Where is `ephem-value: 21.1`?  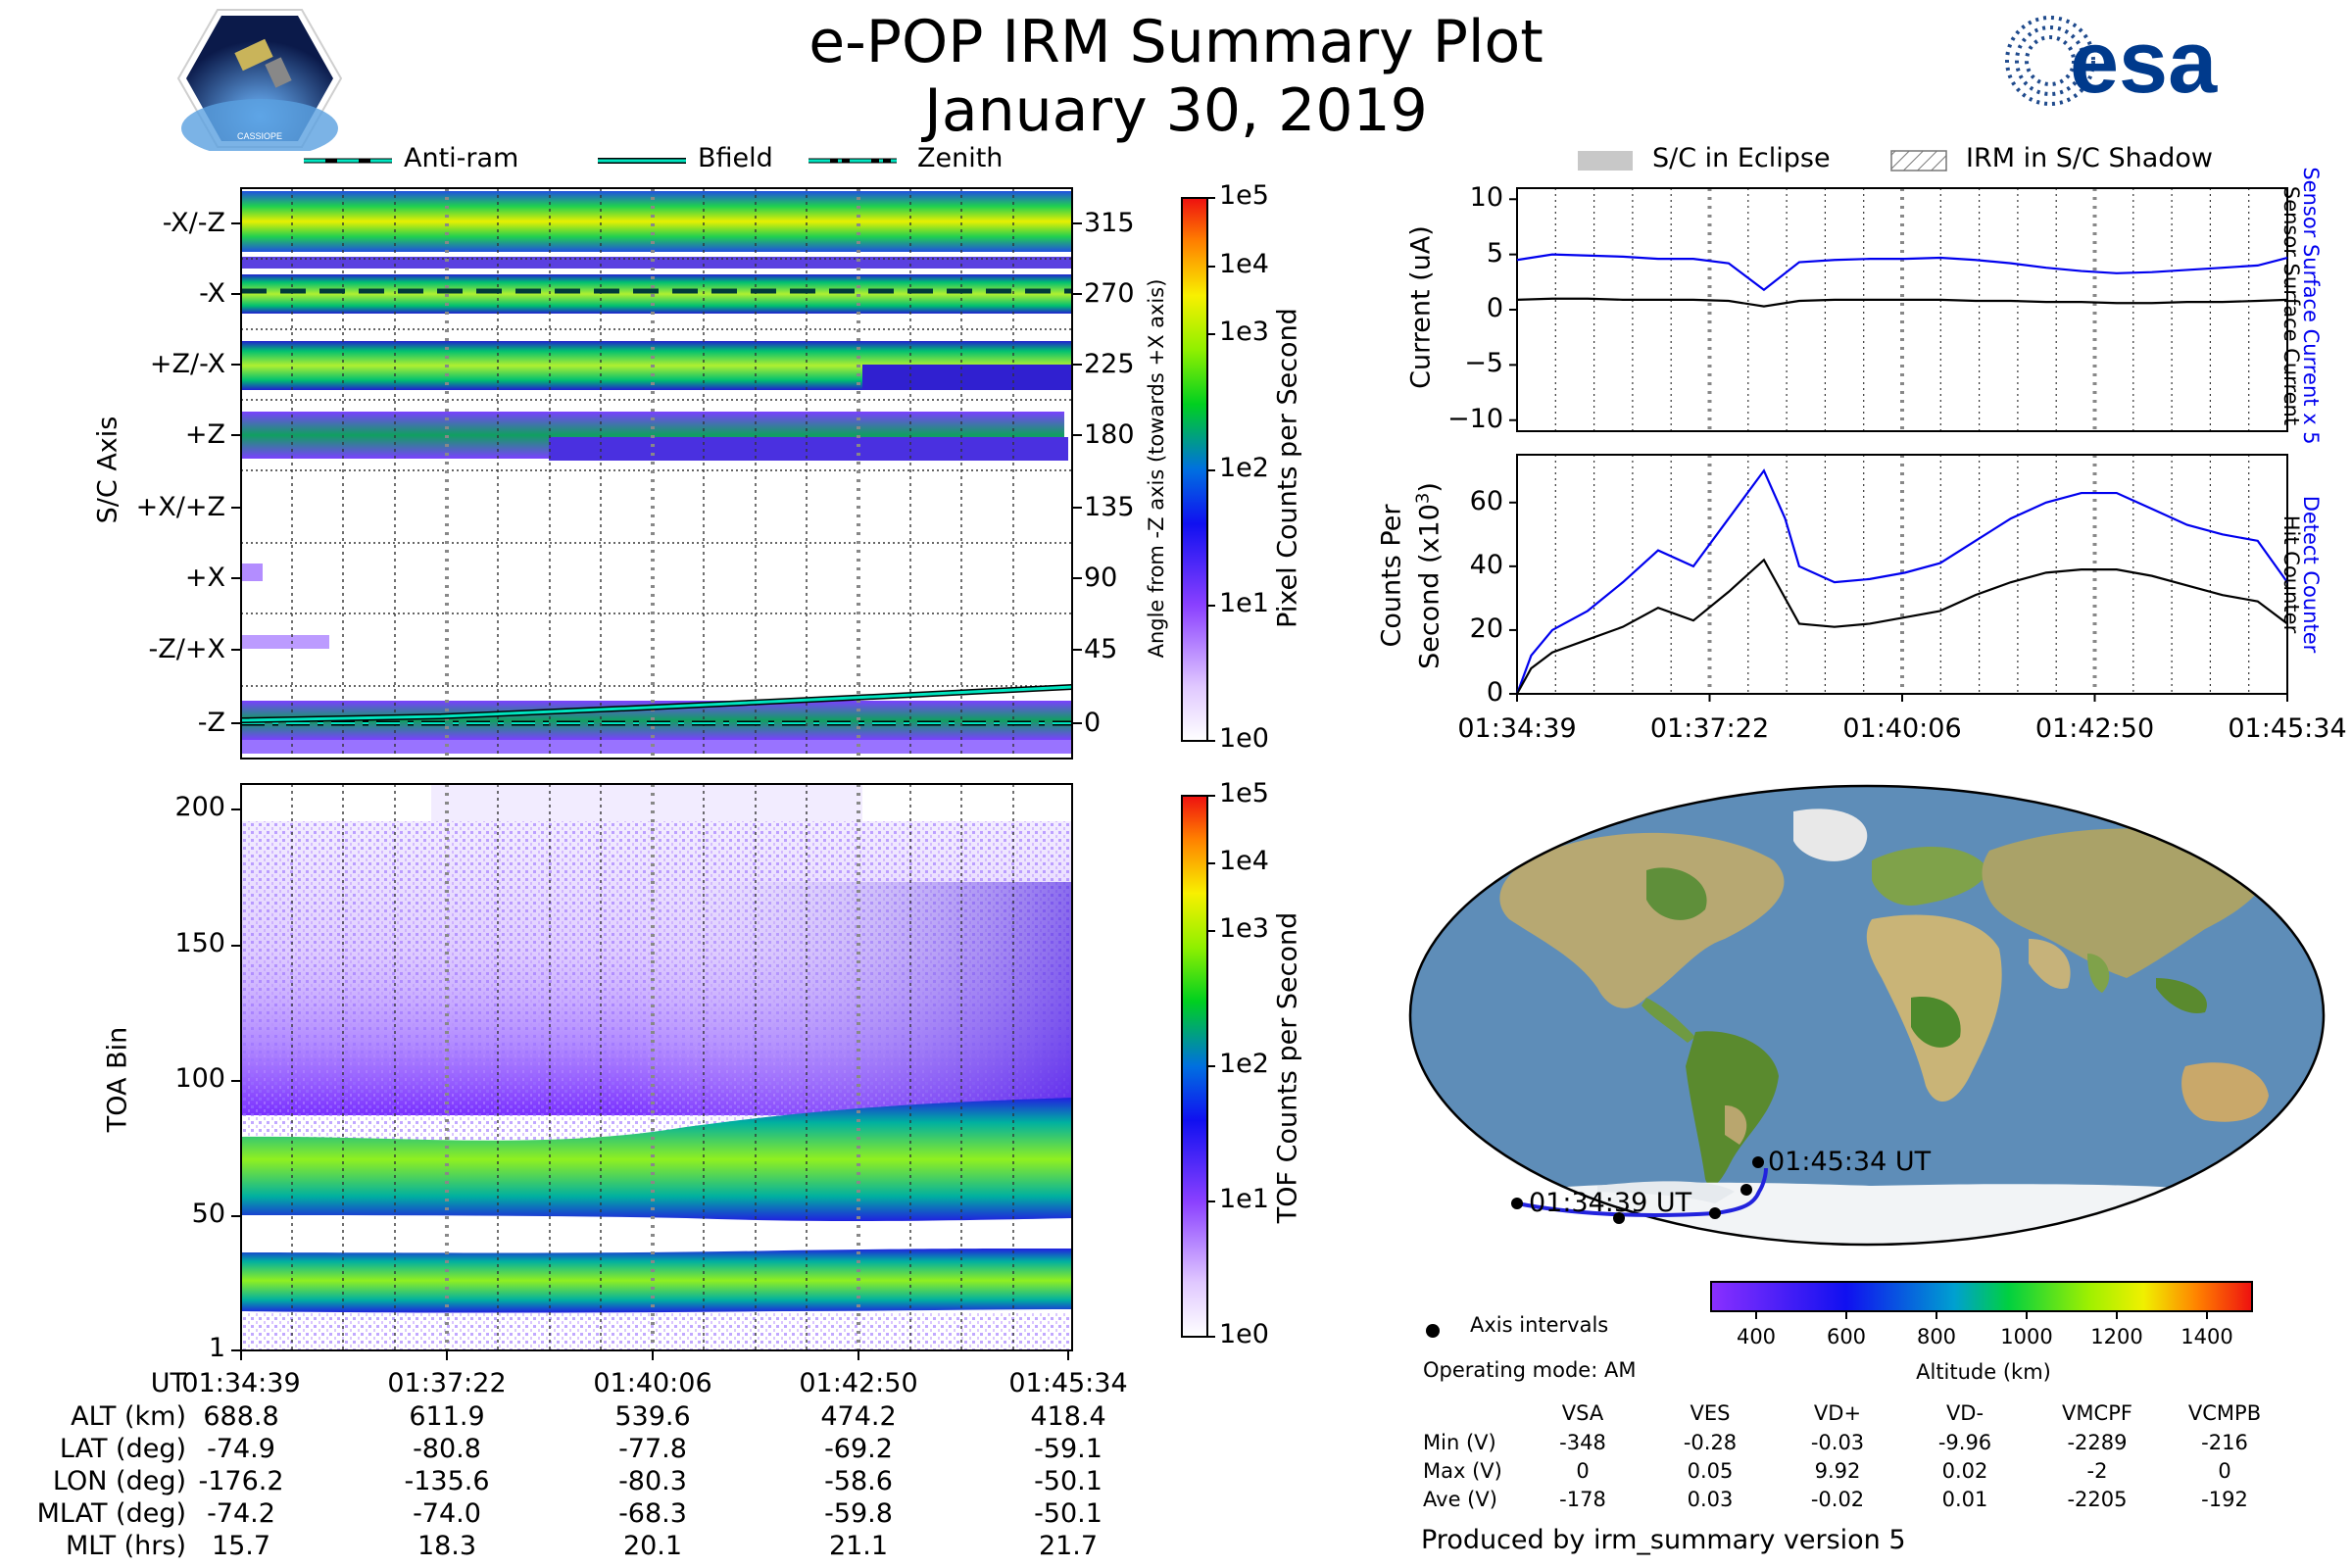
ephem-value: 21.1 is located at coordinates (858, 1546).